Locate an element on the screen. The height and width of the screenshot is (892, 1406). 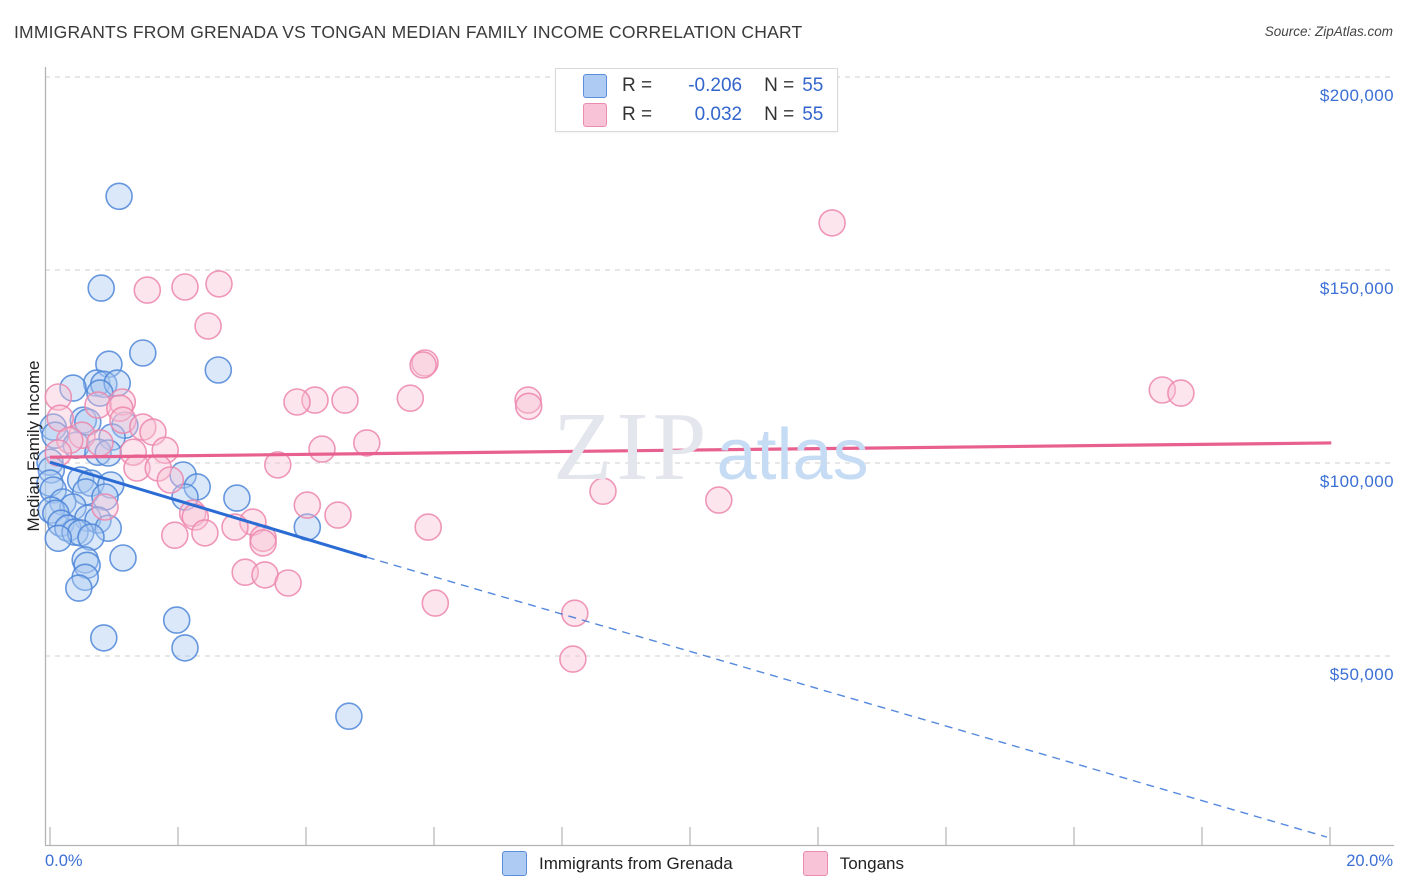
x-axis-max-label: 20.0% is located at coordinates (1369, 861).